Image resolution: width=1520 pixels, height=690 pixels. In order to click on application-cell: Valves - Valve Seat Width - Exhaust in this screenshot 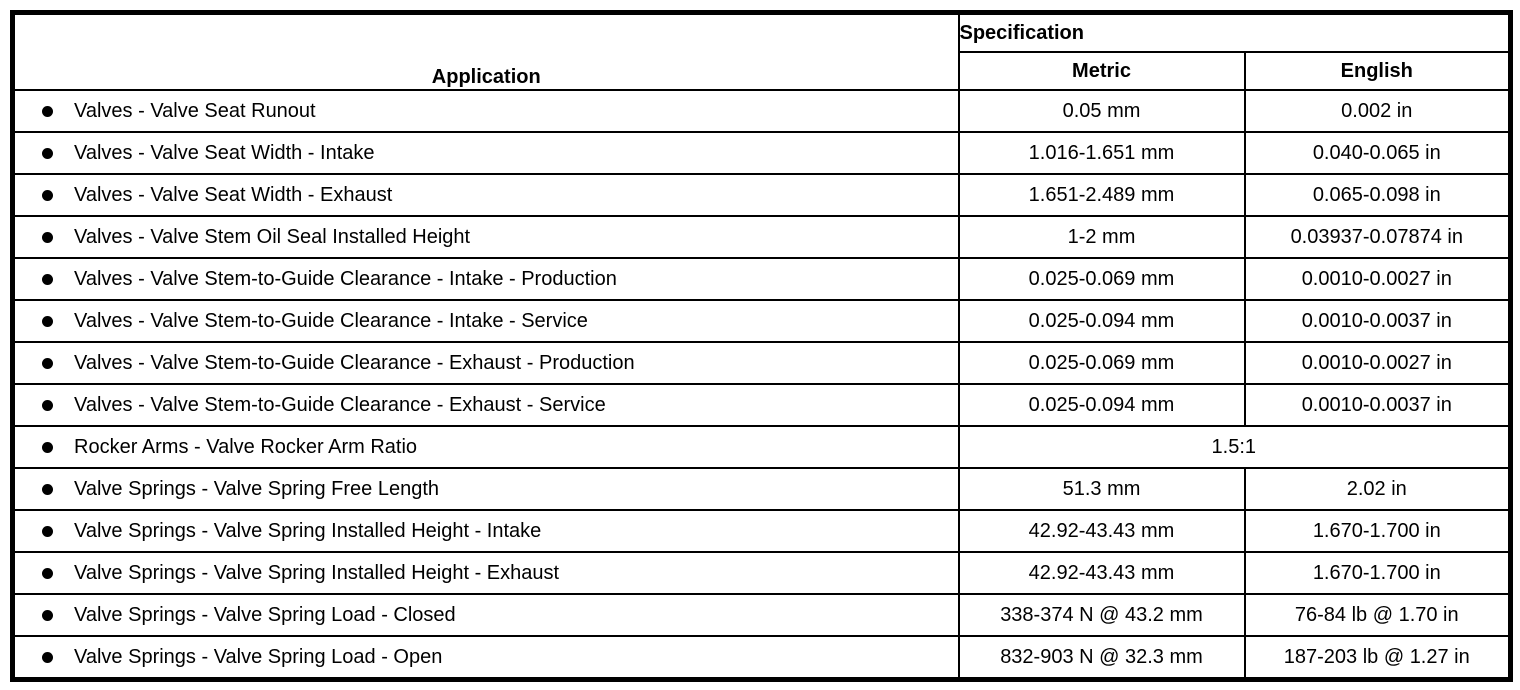, I will do `click(485, 195)`.